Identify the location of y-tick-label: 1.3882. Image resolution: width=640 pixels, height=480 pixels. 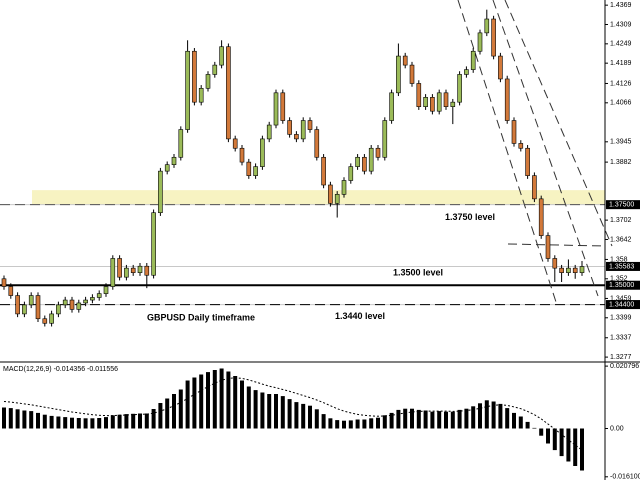
(621, 162).